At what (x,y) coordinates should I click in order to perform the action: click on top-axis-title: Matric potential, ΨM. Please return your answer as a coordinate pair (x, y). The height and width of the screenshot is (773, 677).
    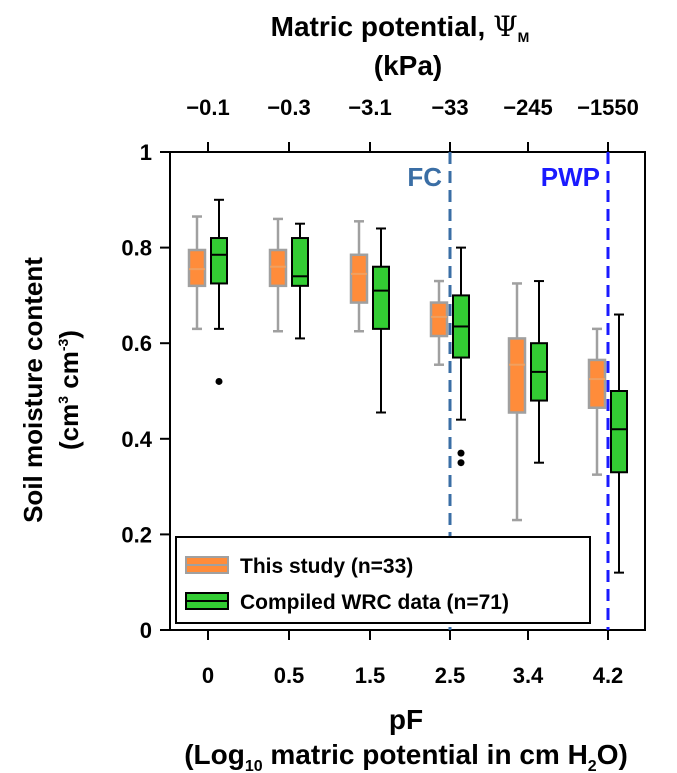
    Looking at the image, I should click on (400, 27).